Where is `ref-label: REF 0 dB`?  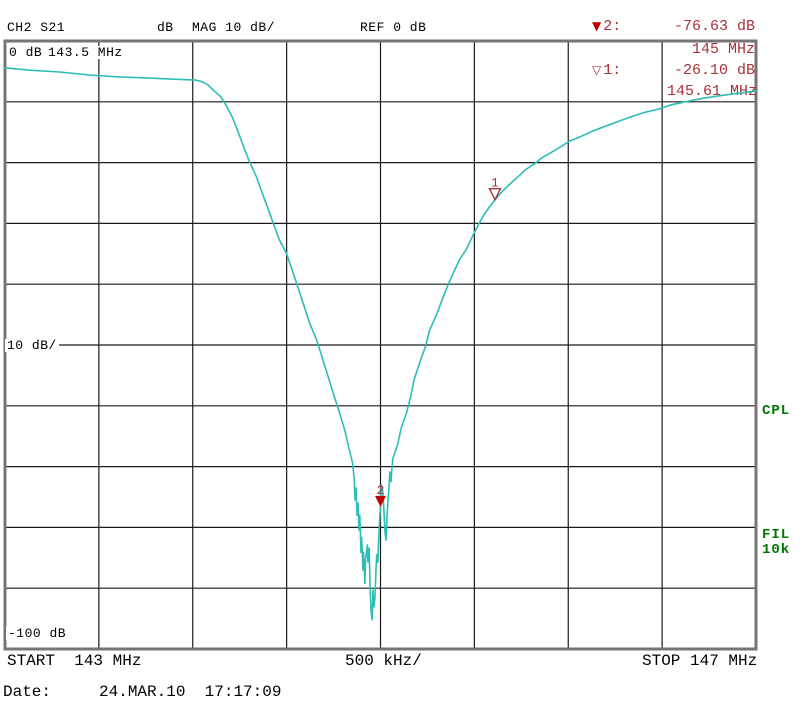
ref-label: REF 0 dB is located at coordinates (393, 27).